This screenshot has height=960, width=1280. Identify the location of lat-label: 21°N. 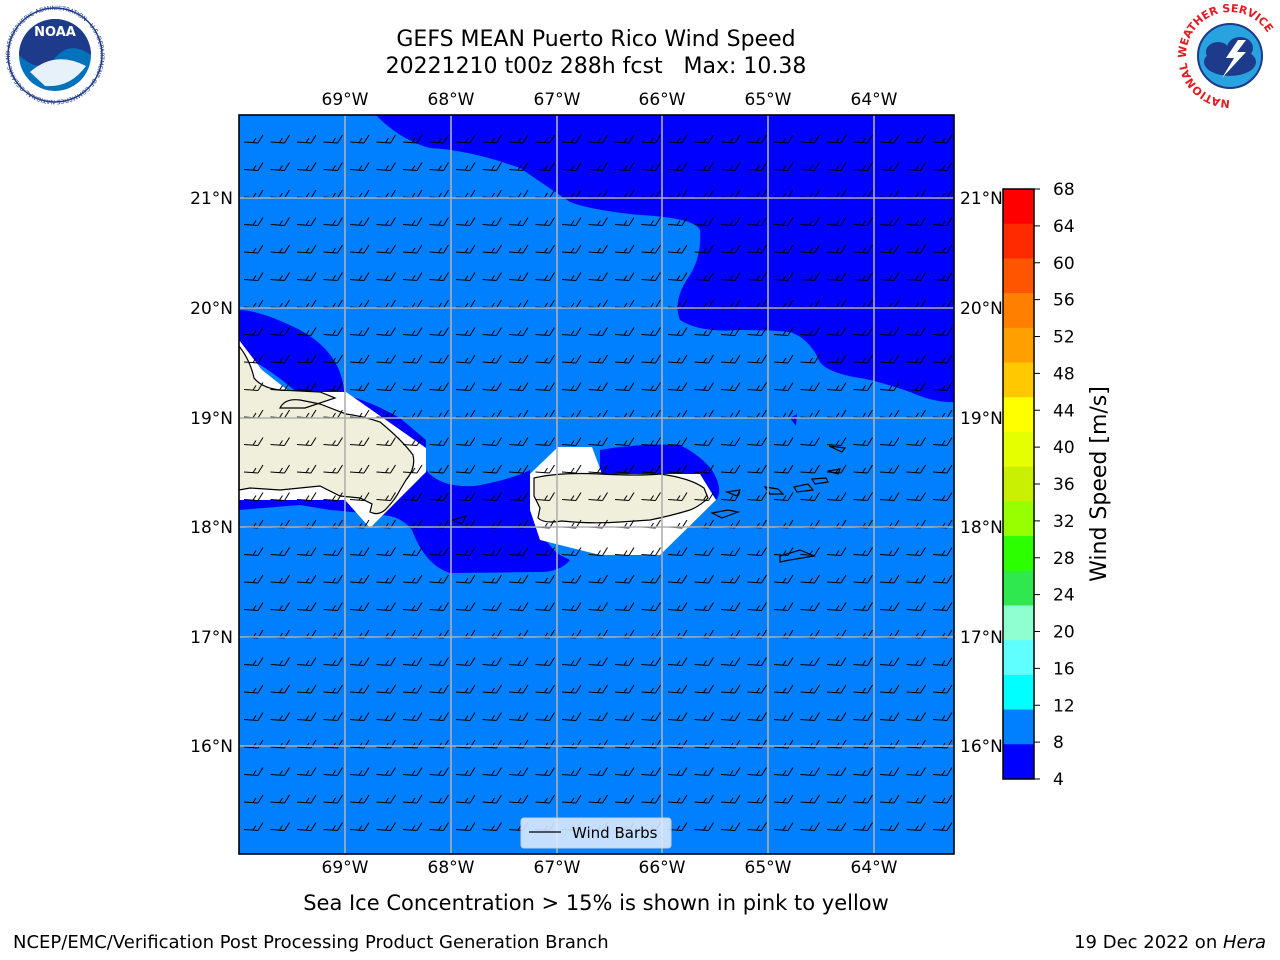
(981, 199).